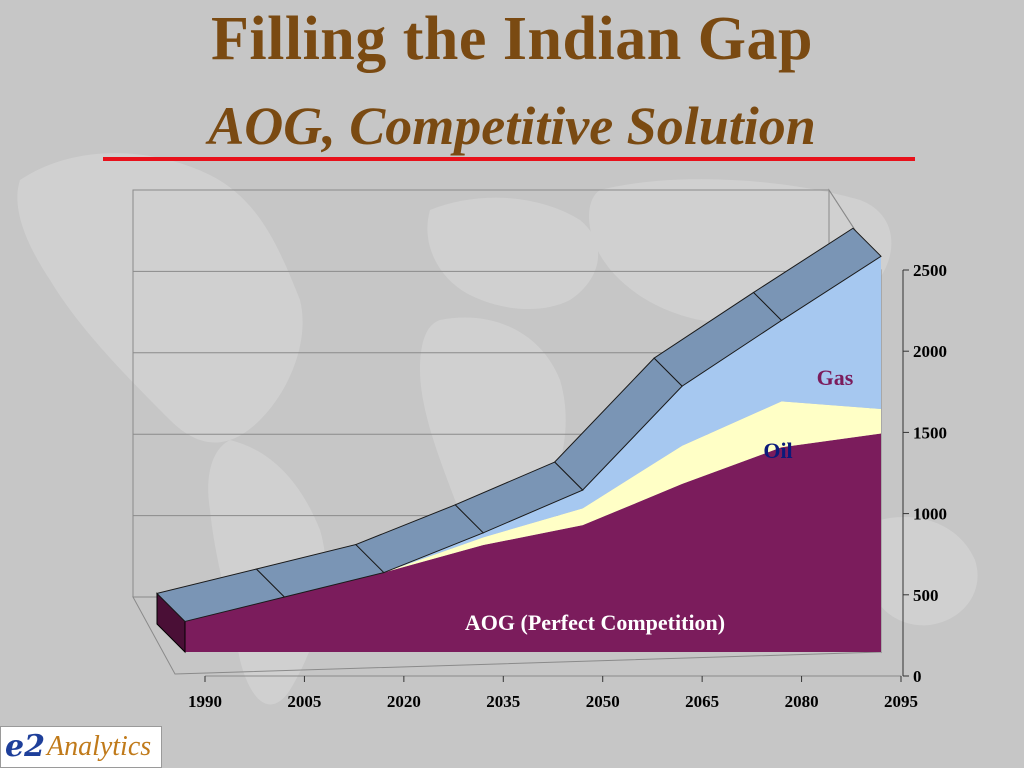 The width and height of the screenshot is (1024, 768). Describe the element at coordinates (702, 701) in the screenshot. I see `x-tick-label: 2065` at that location.